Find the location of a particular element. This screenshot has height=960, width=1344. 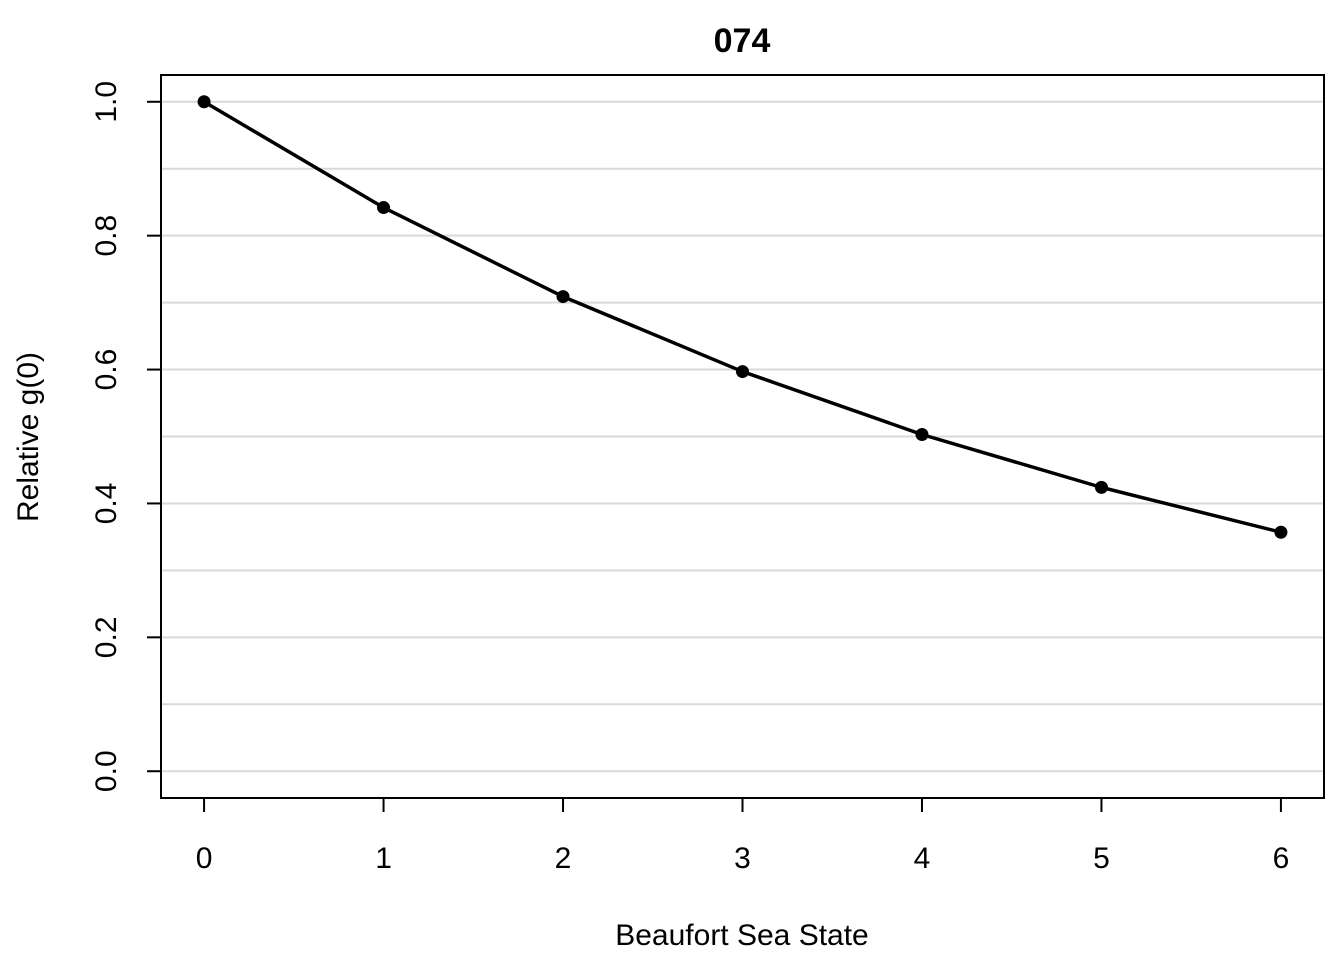

y-axis: 0.0 0.2 0.4 0.6 0.8 1.0 is located at coordinates (126, 436).